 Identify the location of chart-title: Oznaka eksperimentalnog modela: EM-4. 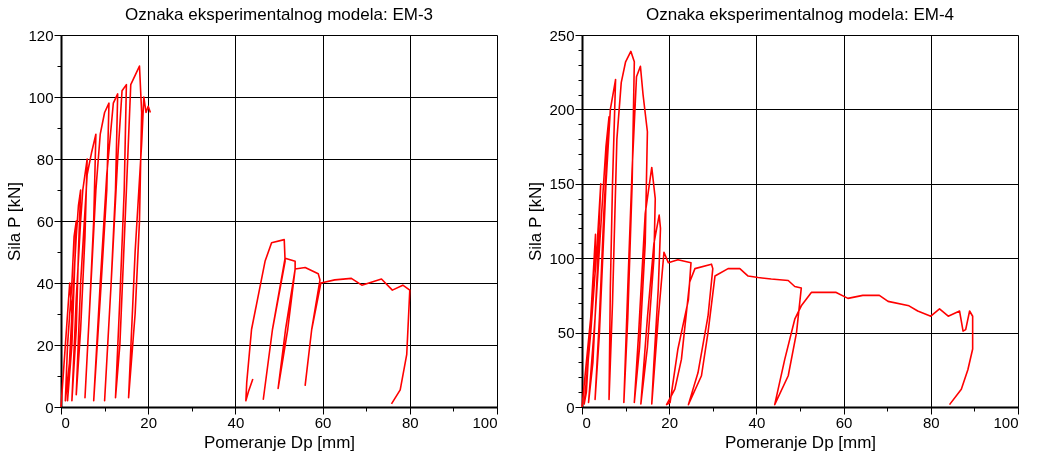
(800, 14).